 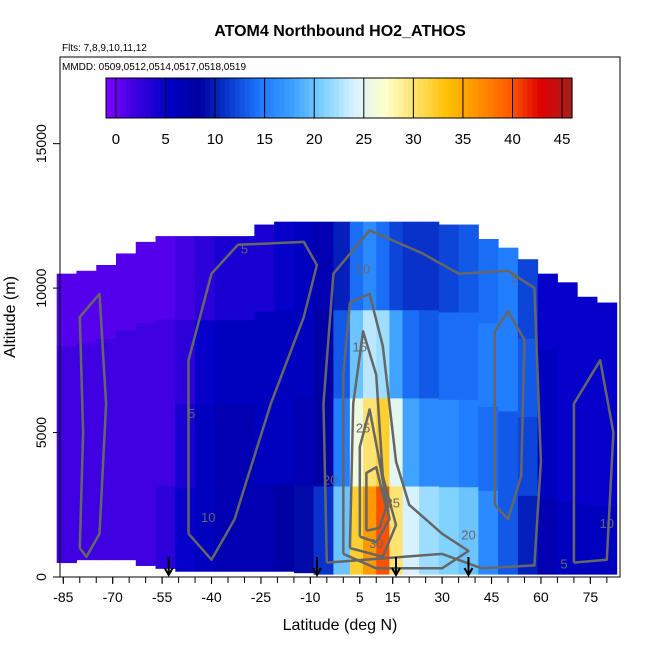 I want to click on colorbar-tick-label: 10, so click(x=215, y=139).